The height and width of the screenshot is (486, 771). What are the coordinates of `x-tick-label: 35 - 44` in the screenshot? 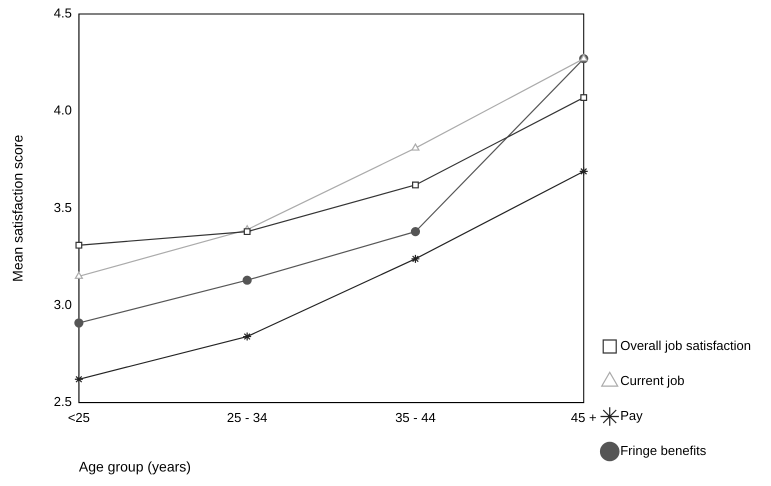 It's located at (415, 417).